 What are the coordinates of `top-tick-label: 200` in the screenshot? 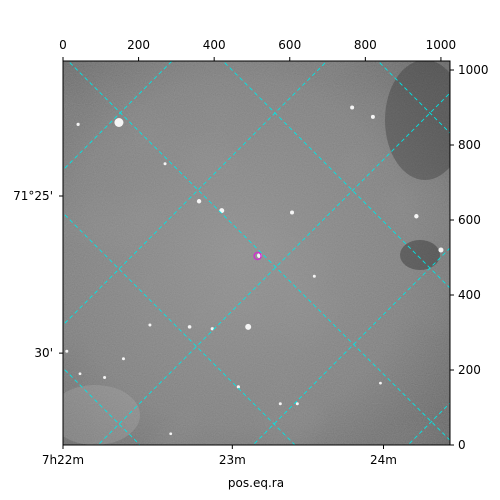 It's located at (138, 45).